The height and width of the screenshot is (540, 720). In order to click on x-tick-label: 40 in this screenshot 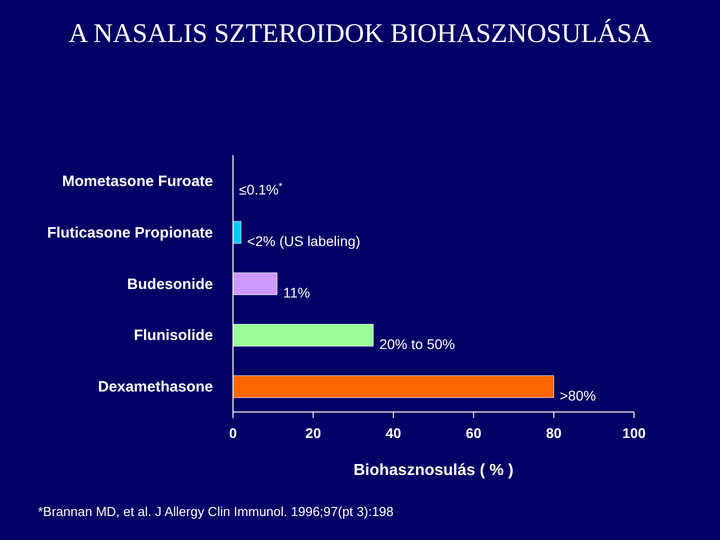, I will do `click(394, 432)`.